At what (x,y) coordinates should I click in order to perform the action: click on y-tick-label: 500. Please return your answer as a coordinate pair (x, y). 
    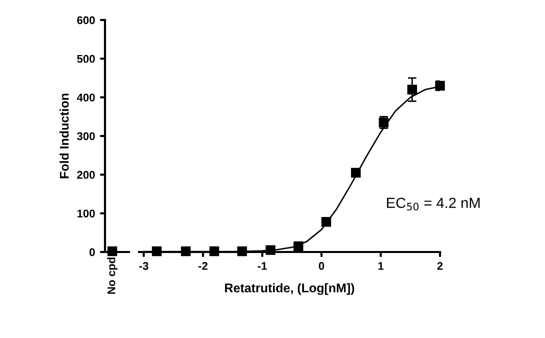
    Looking at the image, I should click on (86, 58).